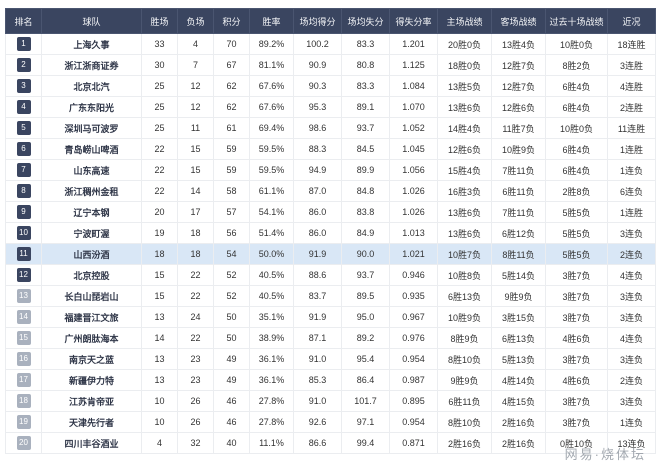  I want to click on cell-win_rate: 51.4%, so click(271, 233).